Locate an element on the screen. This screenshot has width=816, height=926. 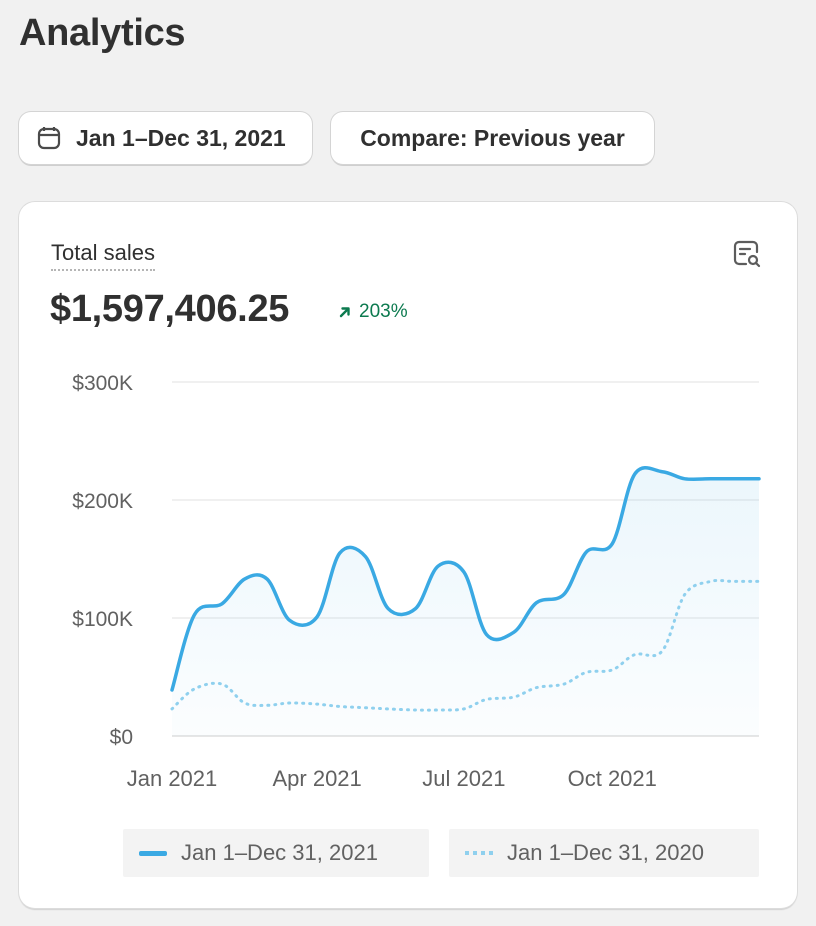
x-tick-label: Apr 2021 is located at coordinates (316, 778).